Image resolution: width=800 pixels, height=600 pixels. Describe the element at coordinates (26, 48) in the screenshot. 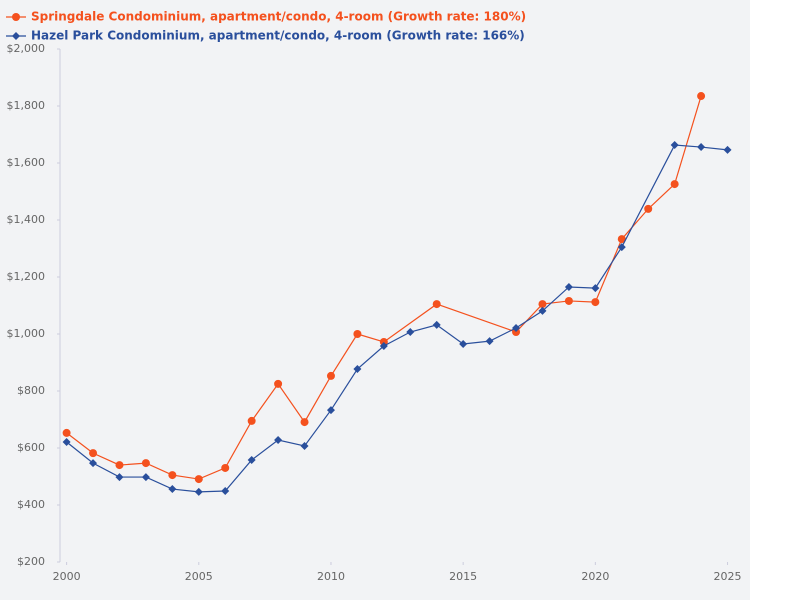

I see `y-tick-label: $2,000` at that location.